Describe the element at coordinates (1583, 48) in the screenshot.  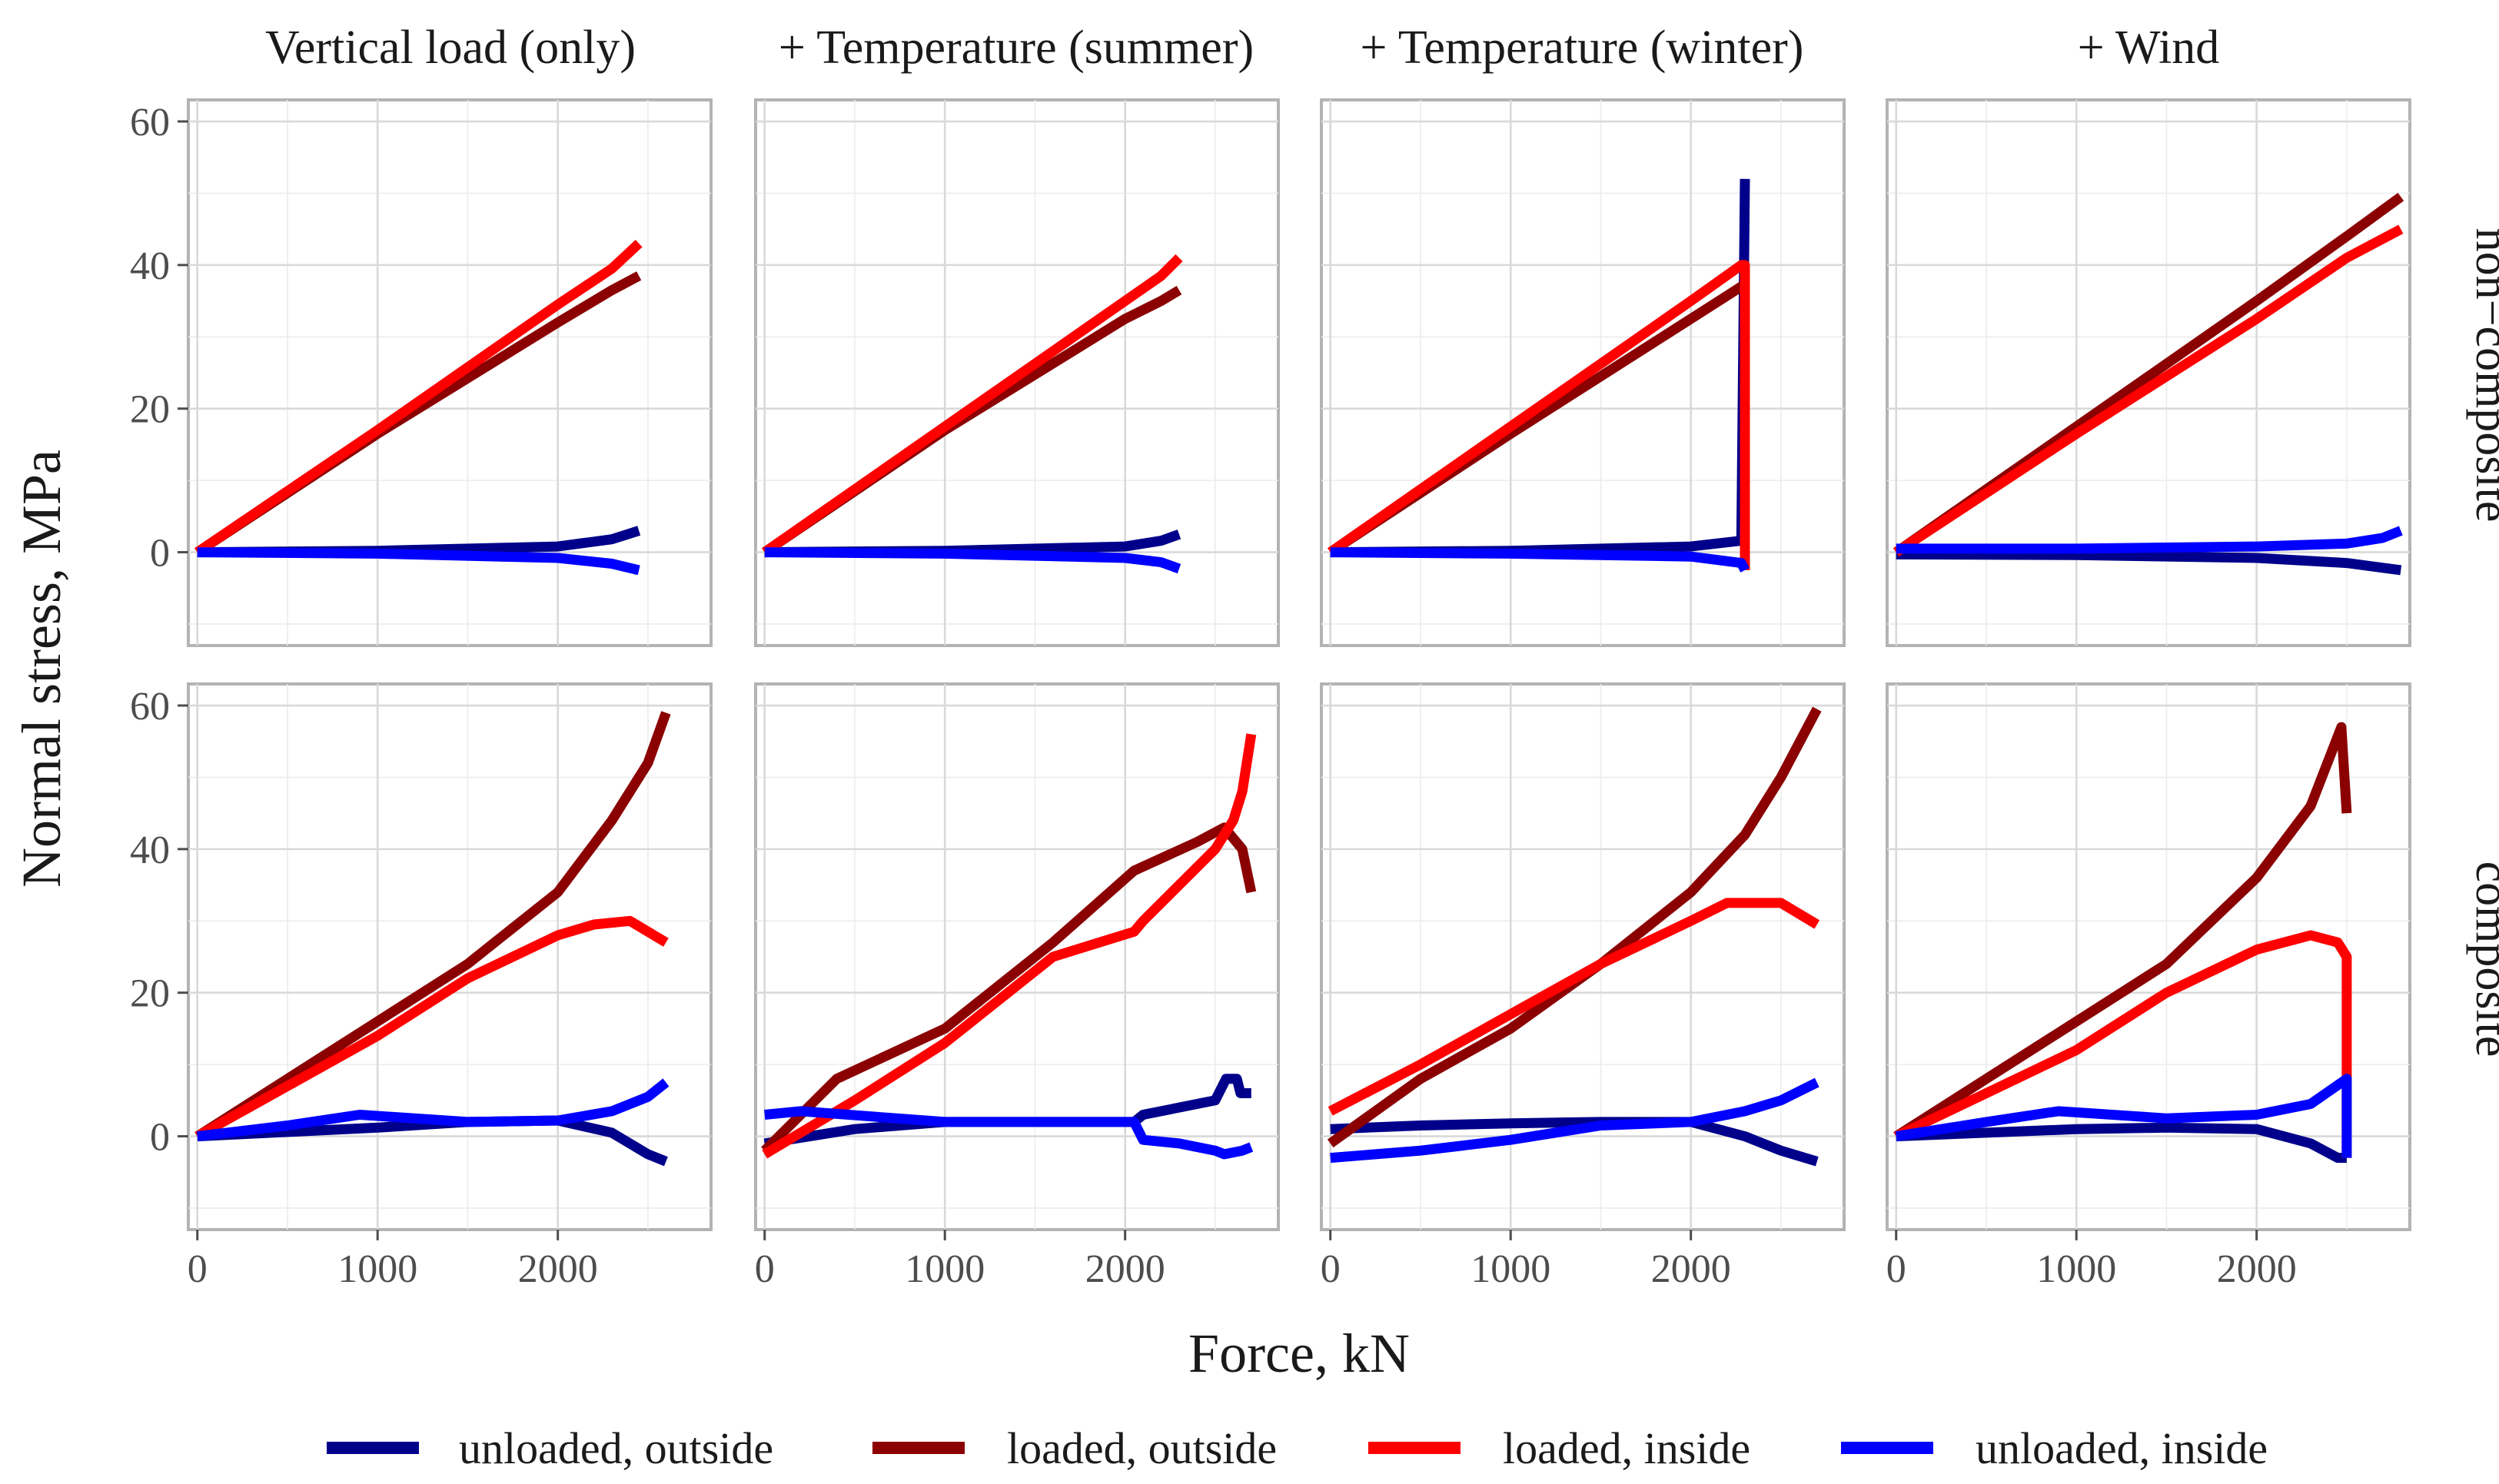
I see `column-title-temperature-winter: + Temperature (winter)` at that location.